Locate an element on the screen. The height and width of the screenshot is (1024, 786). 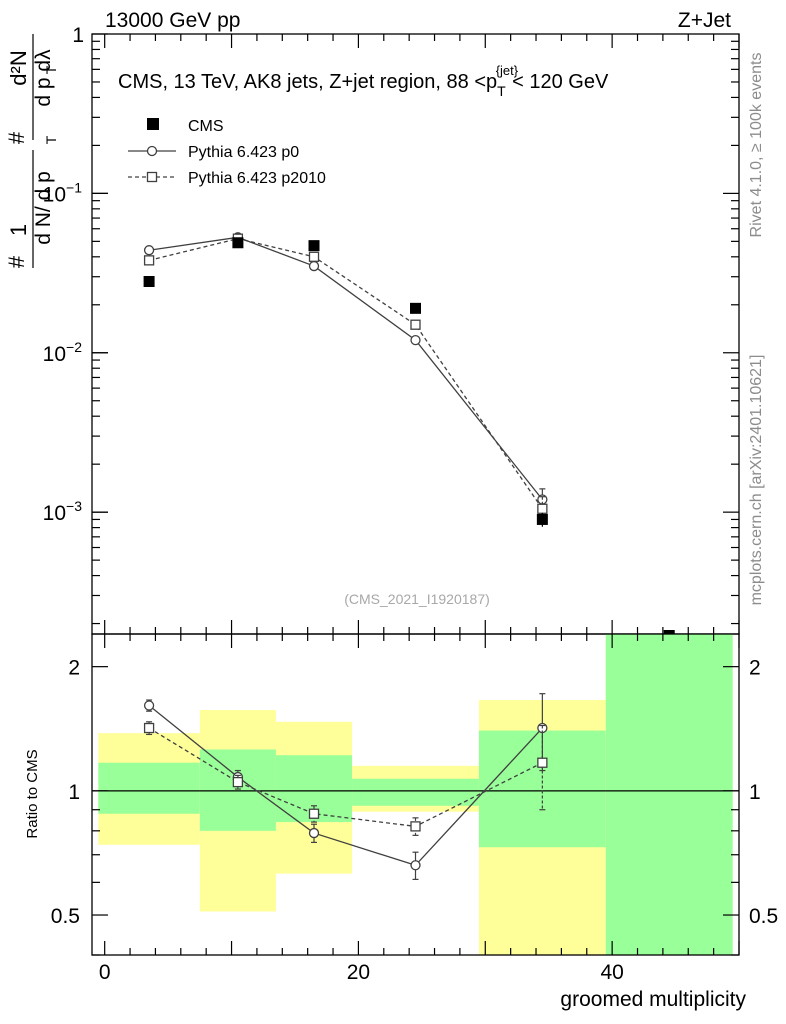
main-y-tick-label: 10⁻¹ is located at coordinates (63, 192).